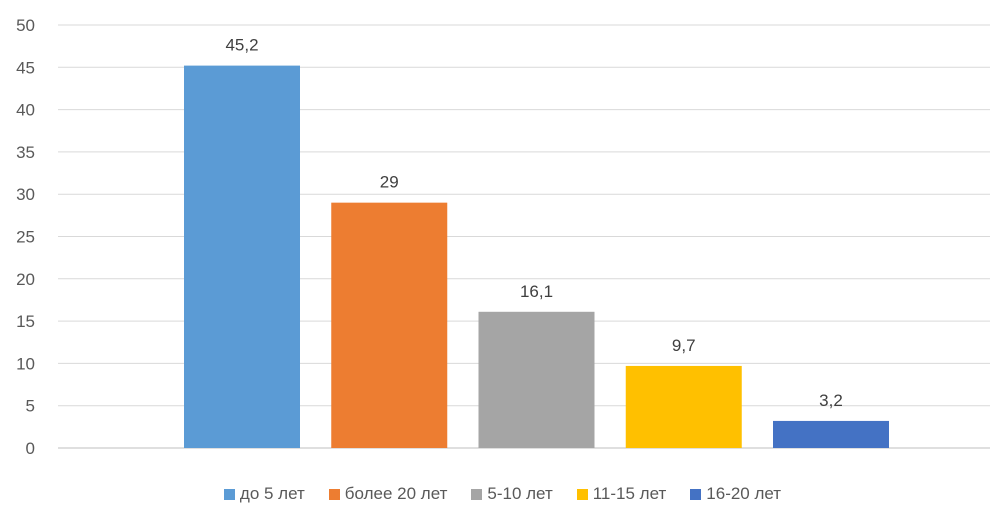  I want to click on data-label: 45,2, so click(241, 45).